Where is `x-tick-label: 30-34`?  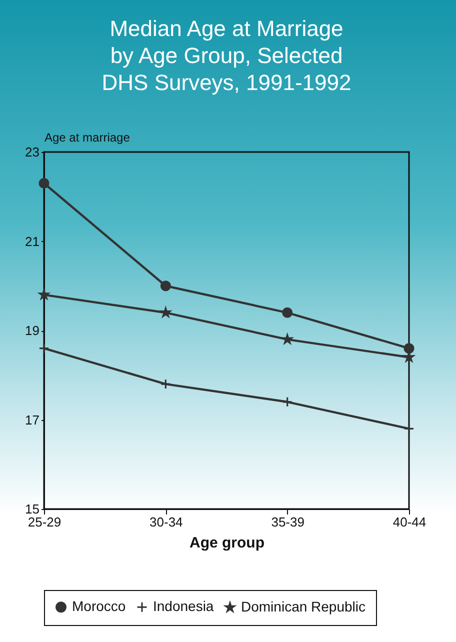 x-tick-label: 30-34 is located at coordinates (166, 522).